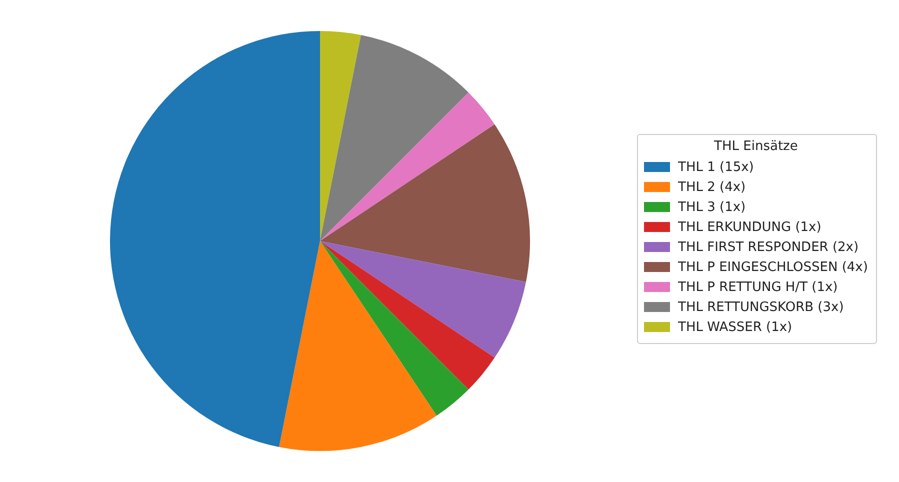 This screenshot has width=899, height=482. Describe the element at coordinates (761, 307) in the screenshot. I see `legend-label: THL RETTUNGSKORB (3x)` at that location.